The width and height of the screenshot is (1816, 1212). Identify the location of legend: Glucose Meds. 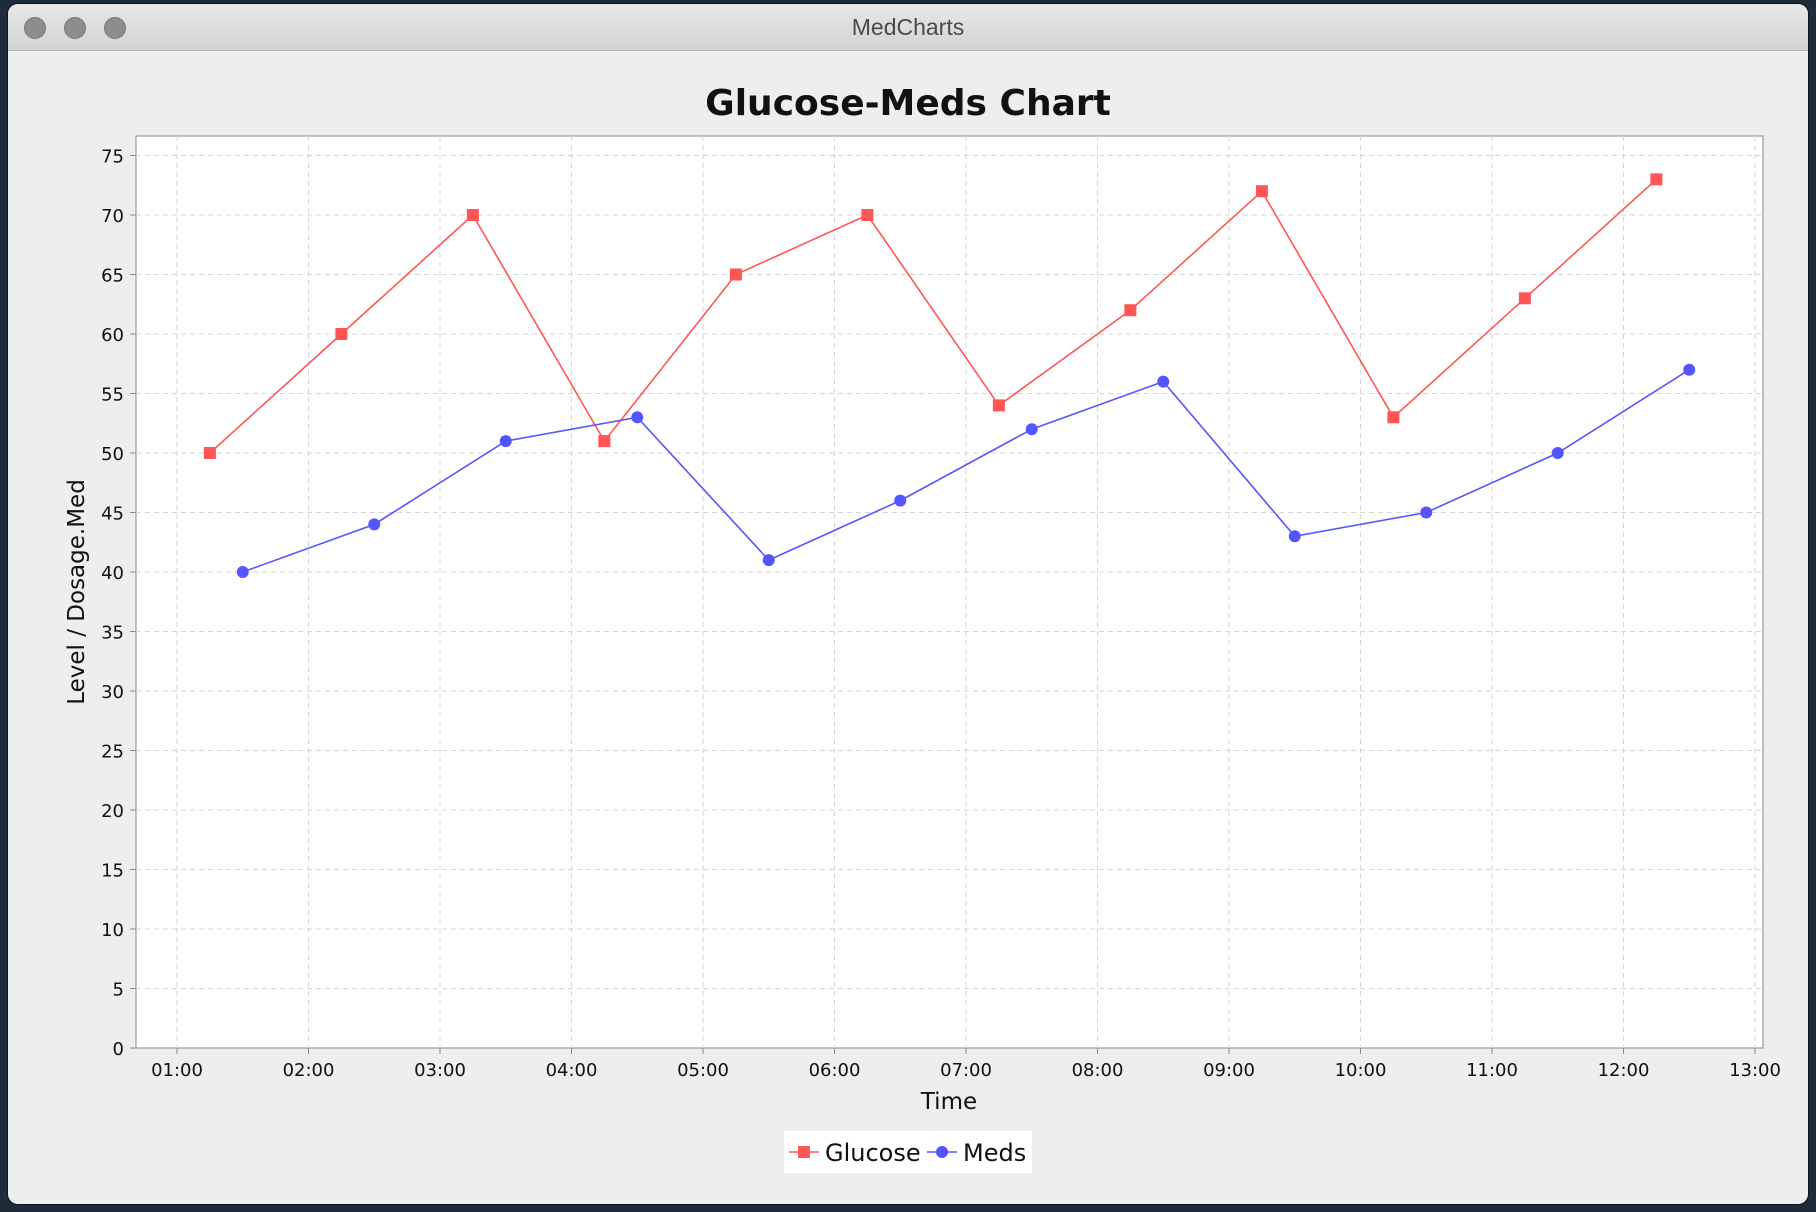
(908, 1152).